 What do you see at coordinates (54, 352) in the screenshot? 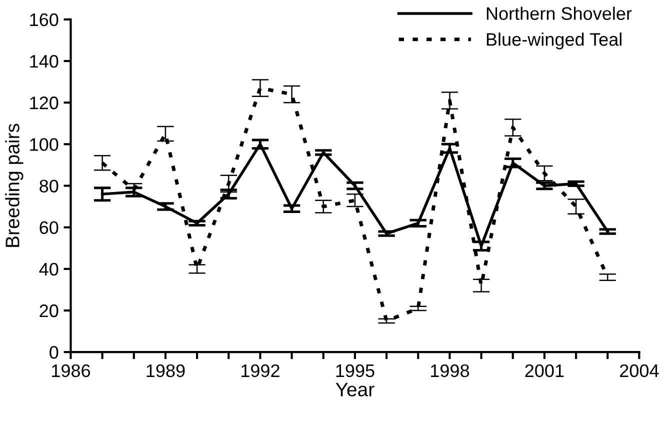
I see `y-tick-label: 0` at bounding box center [54, 352].